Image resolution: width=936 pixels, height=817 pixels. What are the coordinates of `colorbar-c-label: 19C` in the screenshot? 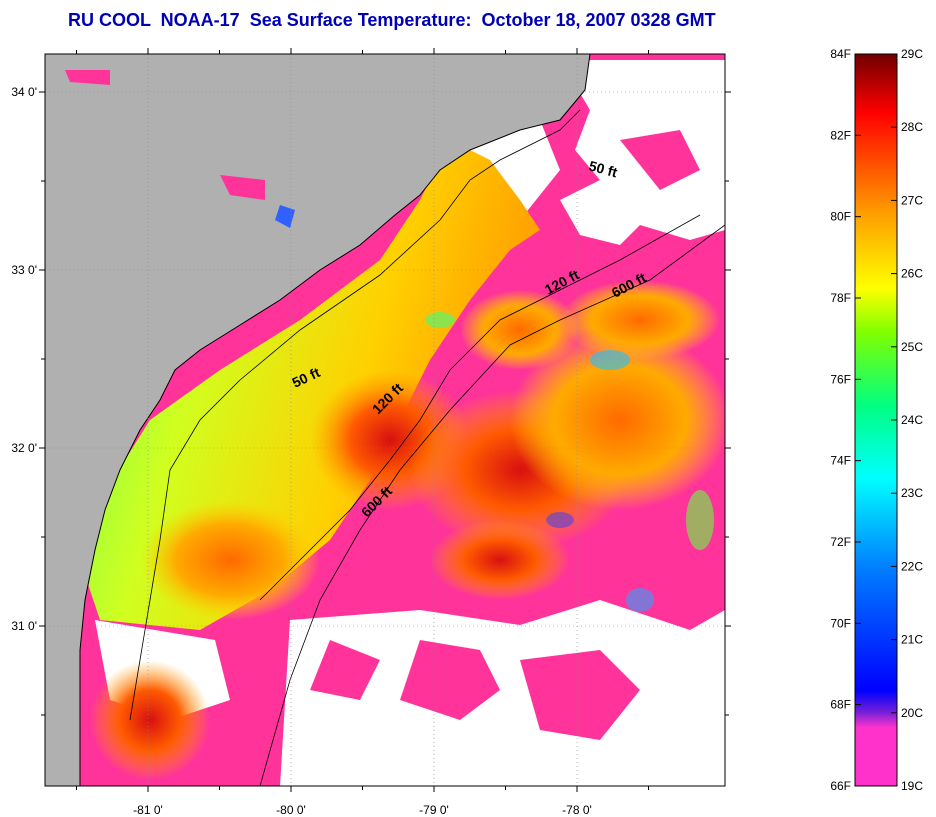 It's located at (912, 786).